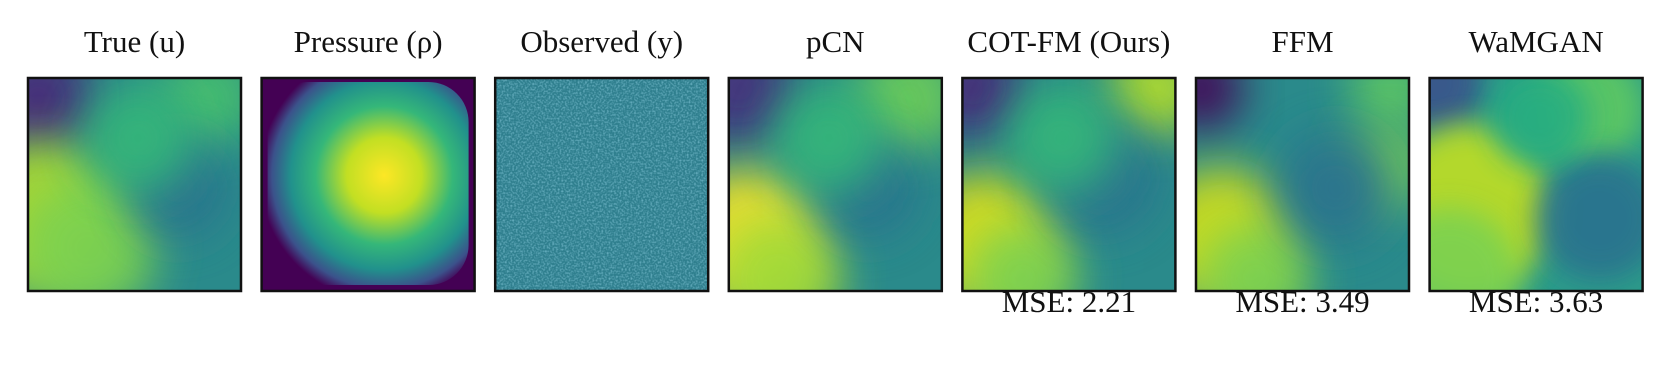 This screenshot has height=365, width=1661. I want to click on panel-title: pCN, so click(835, 41).